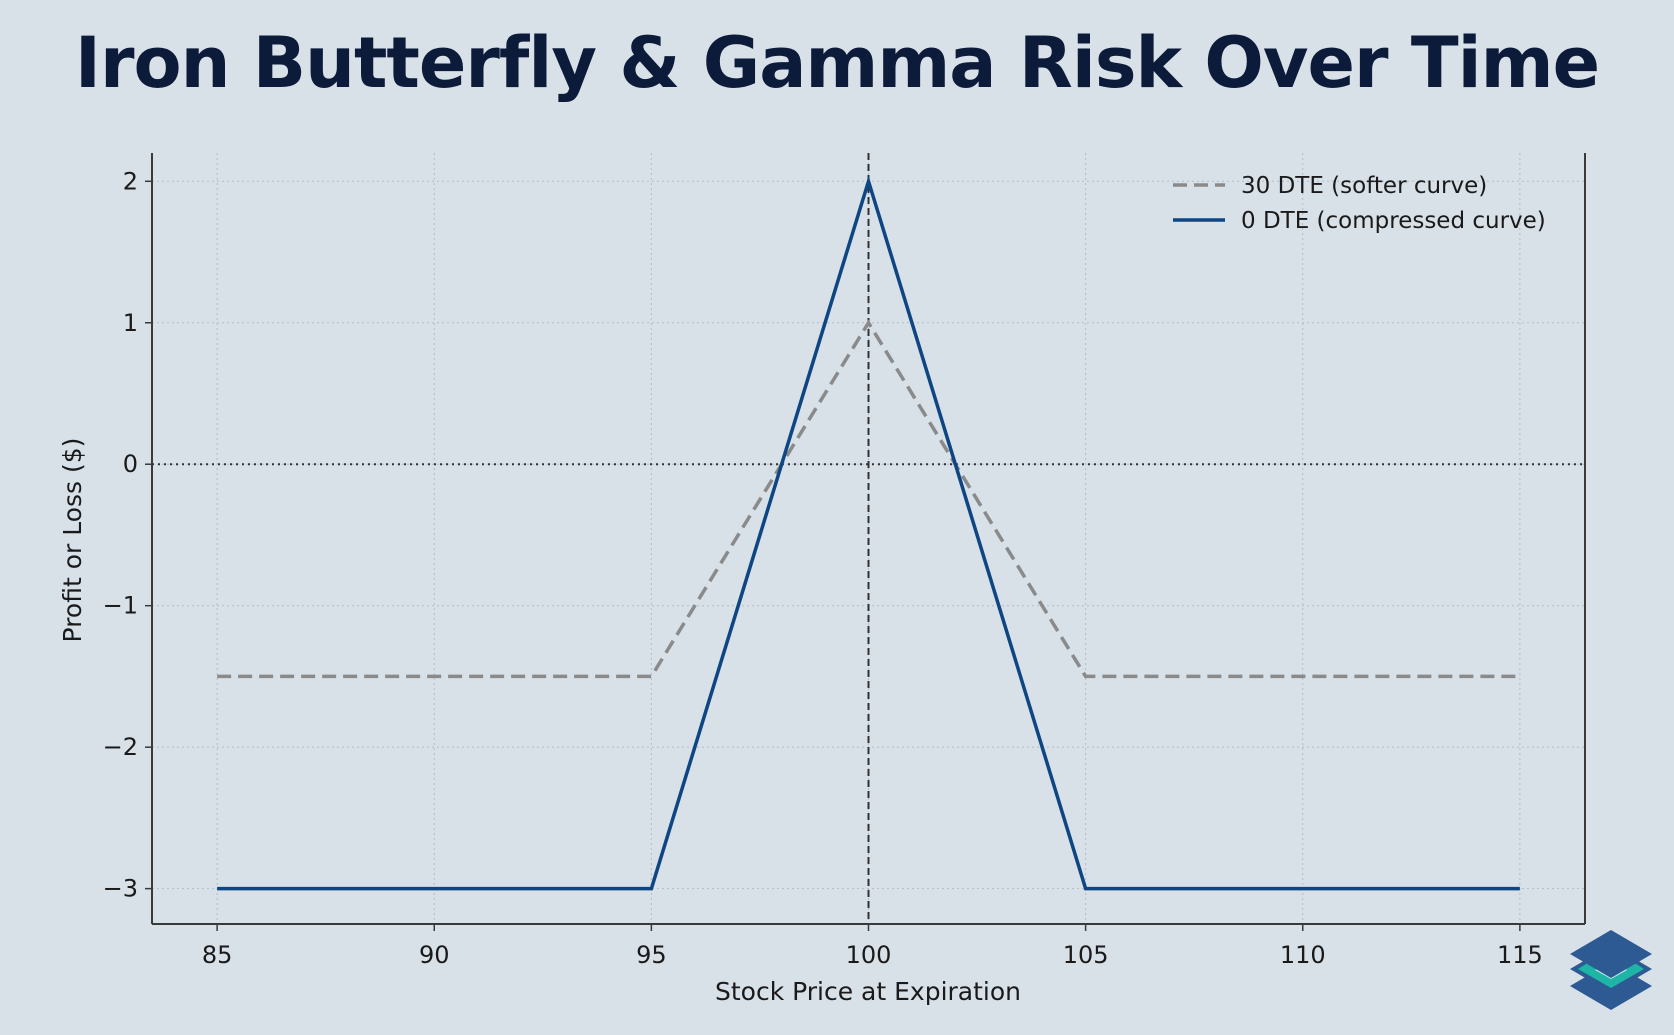 The height and width of the screenshot is (1035, 1674). I want to click on x-tick-label: 90, so click(434, 955).